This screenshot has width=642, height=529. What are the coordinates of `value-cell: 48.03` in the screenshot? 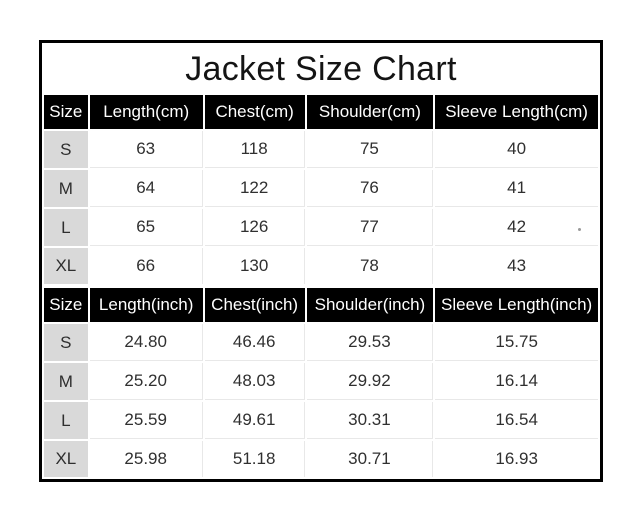 It's located at (254, 381).